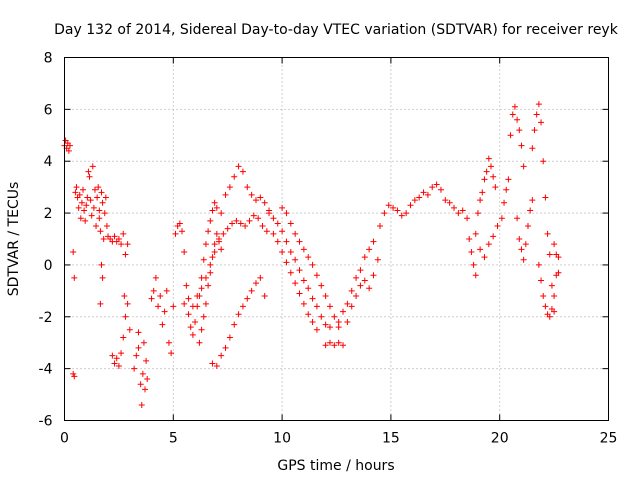 The width and height of the screenshot is (640, 480). Describe the element at coordinates (48, 162) in the screenshot. I see `y-tick-label: 4` at that location.